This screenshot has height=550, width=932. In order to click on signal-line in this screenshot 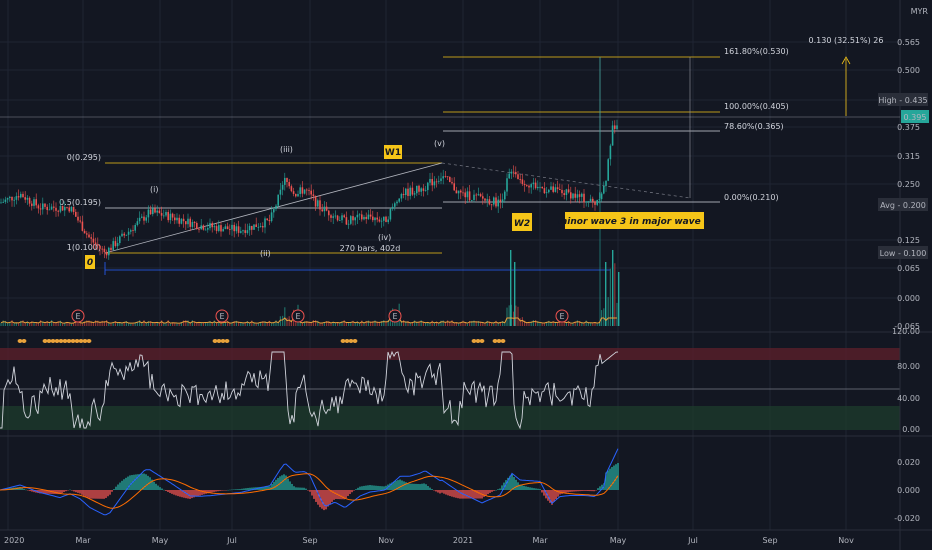, I will do `click(309, 491)`.